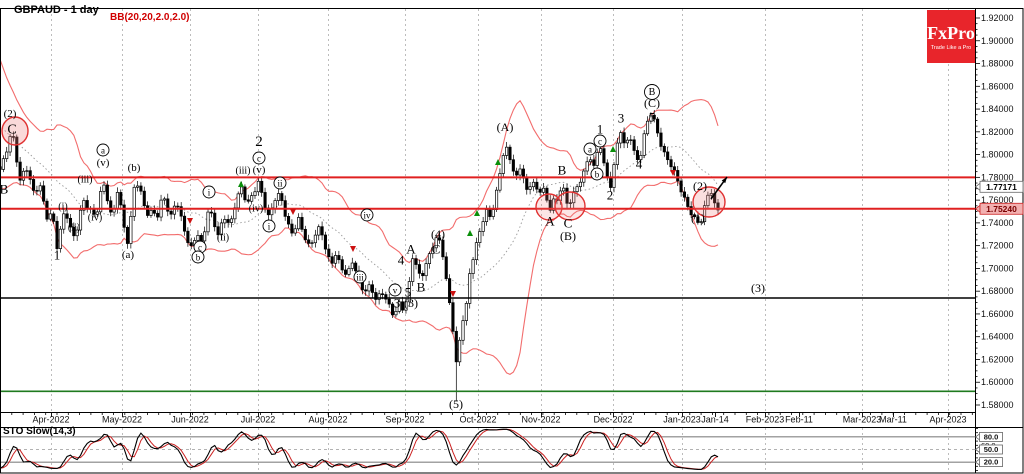 Image resolution: width=1024 pixels, height=474 pixels. Describe the element at coordinates (258, 420) in the screenshot. I see `time-tick-label: Jul-2022` at that location.